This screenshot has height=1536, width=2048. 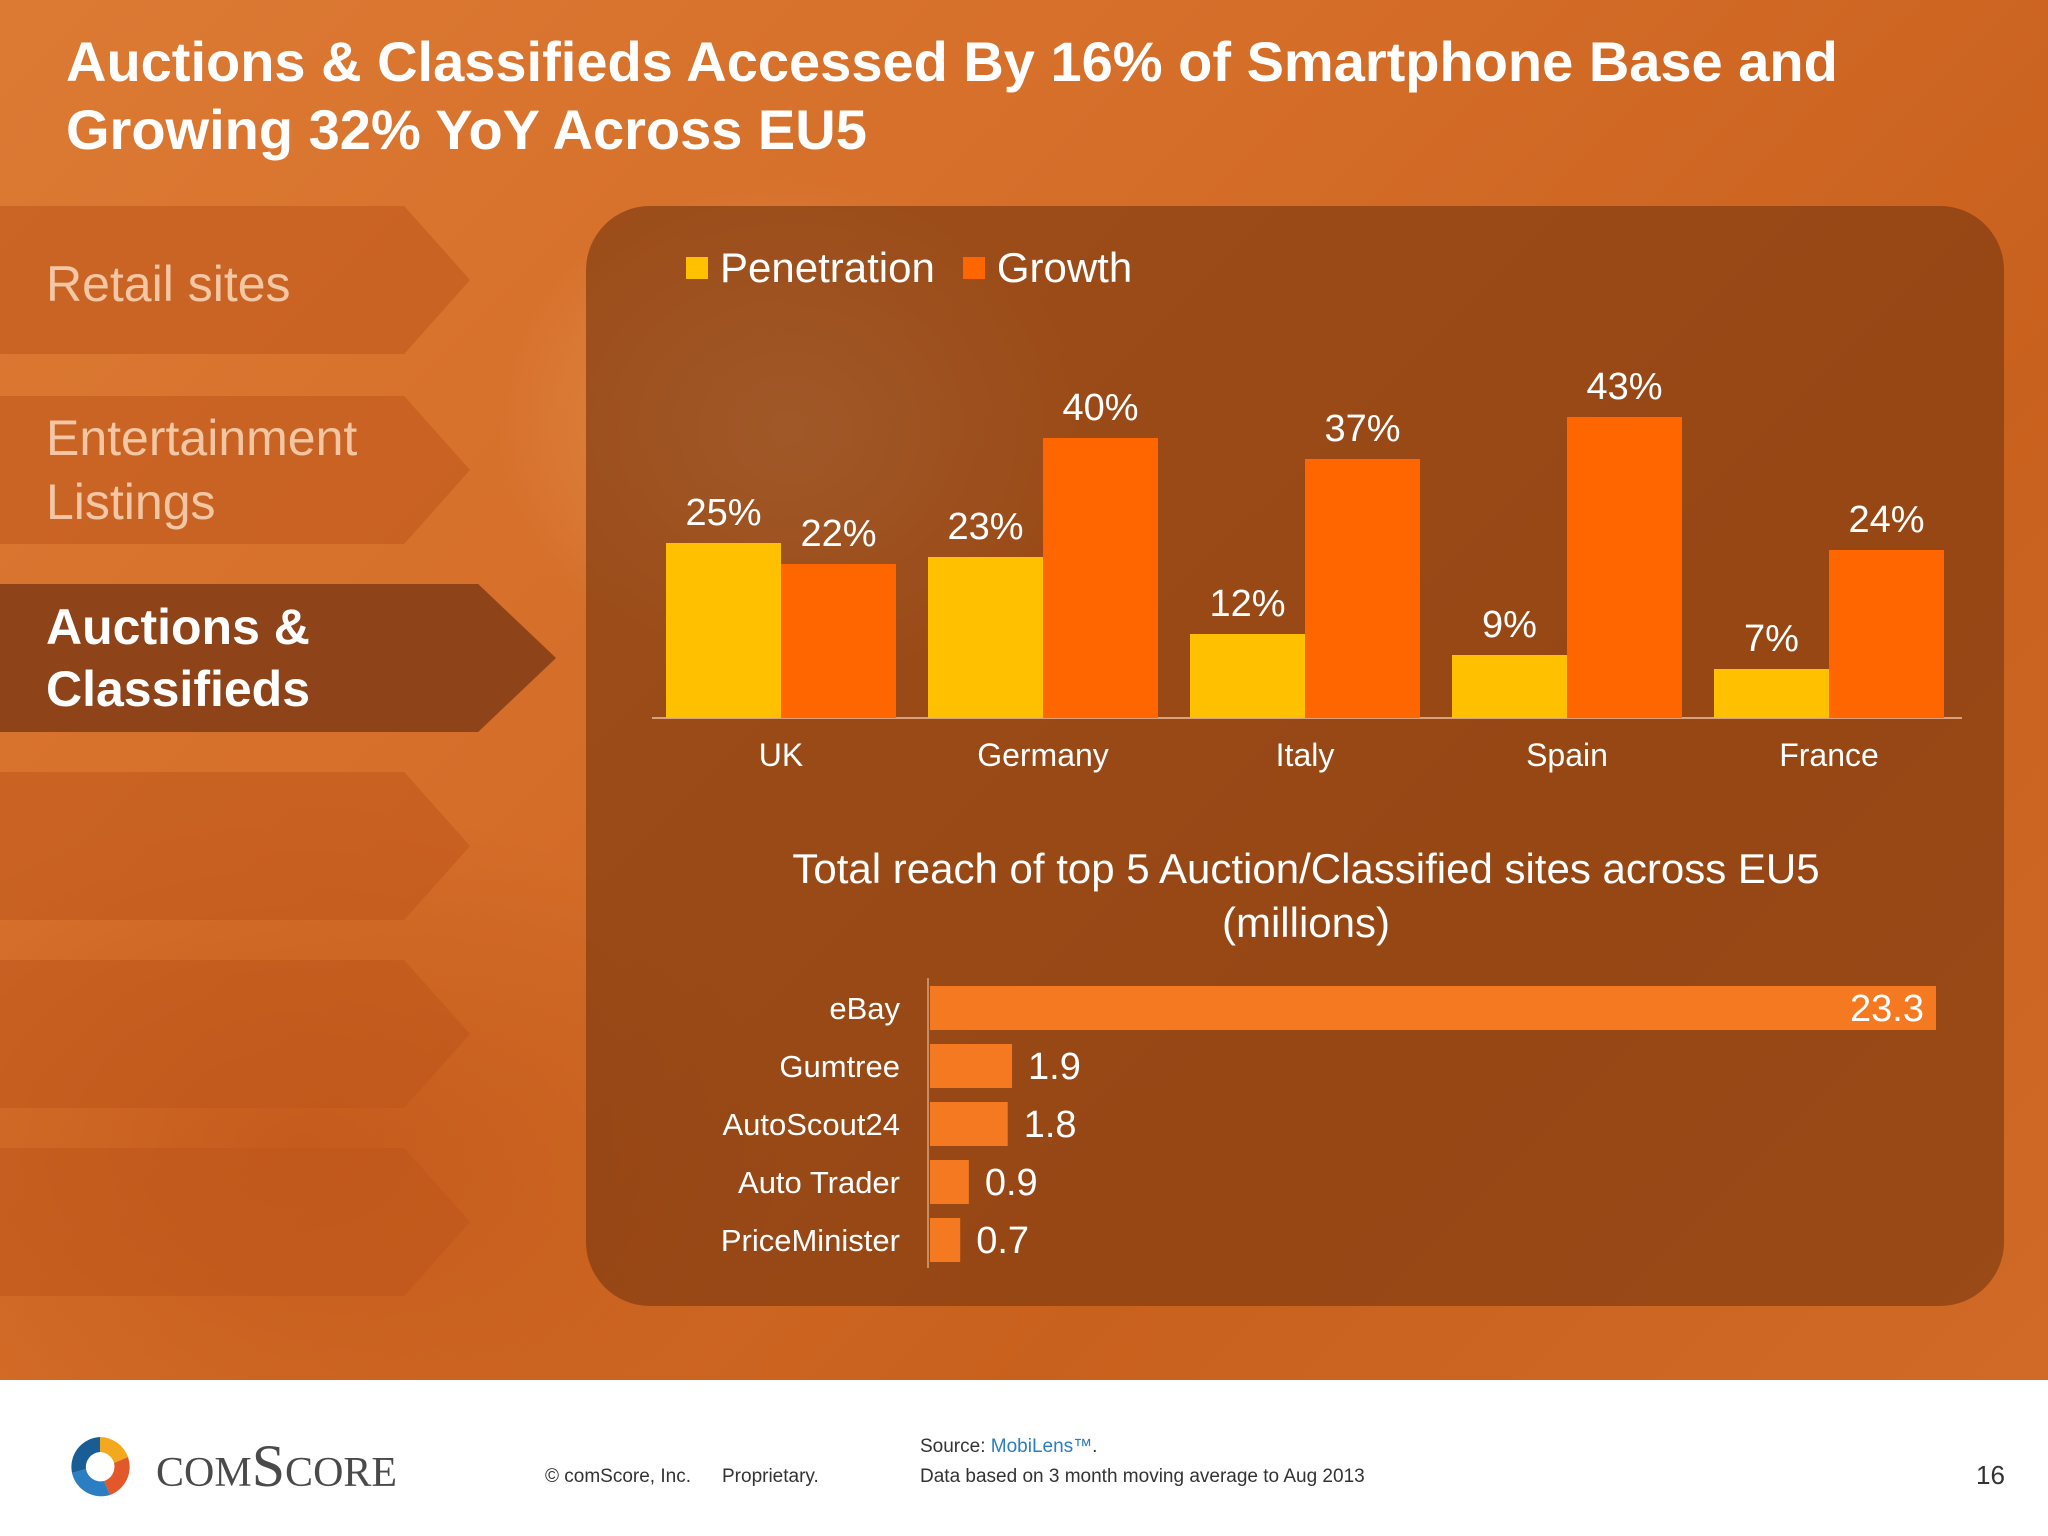 I want to click on comscore-logo: comScore, so click(x=231, y=1466).